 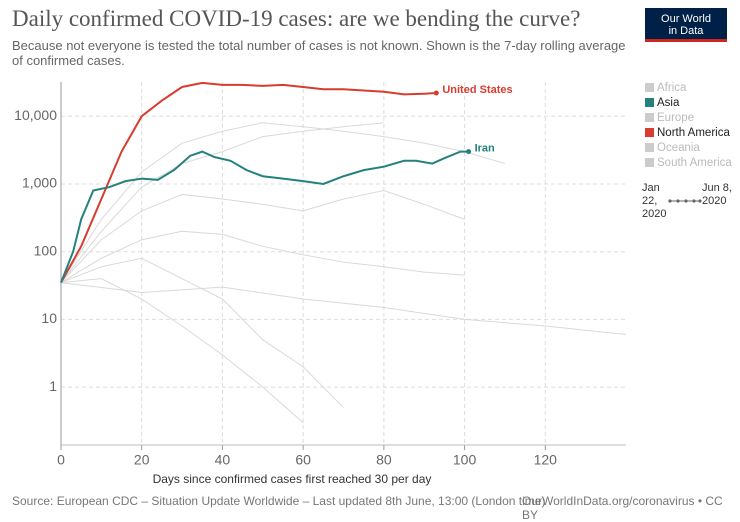 I want to click on timeline-start: Jan 22, 2020, so click(x=654, y=201).